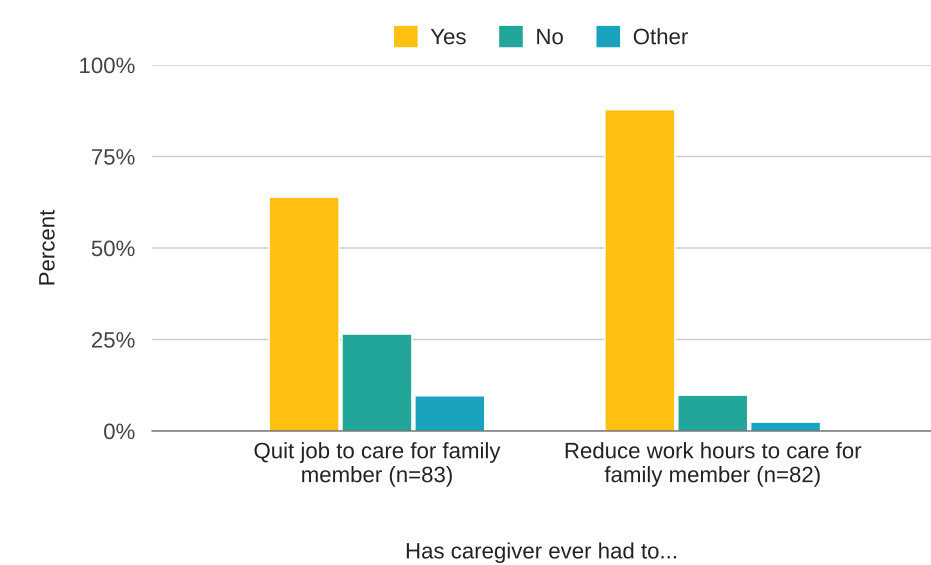  What do you see at coordinates (714, 464) in the screenshot?
I see `x-tick-label: Reduce work hours to care for family member (n=82)` at bounding box center [714, 464].